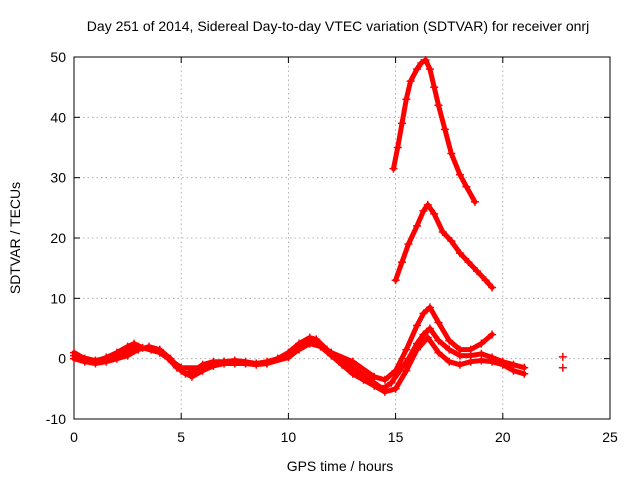 This screenshot has width=640, height=480. I want to click on x-tick-label: 0, so click(74, 437).